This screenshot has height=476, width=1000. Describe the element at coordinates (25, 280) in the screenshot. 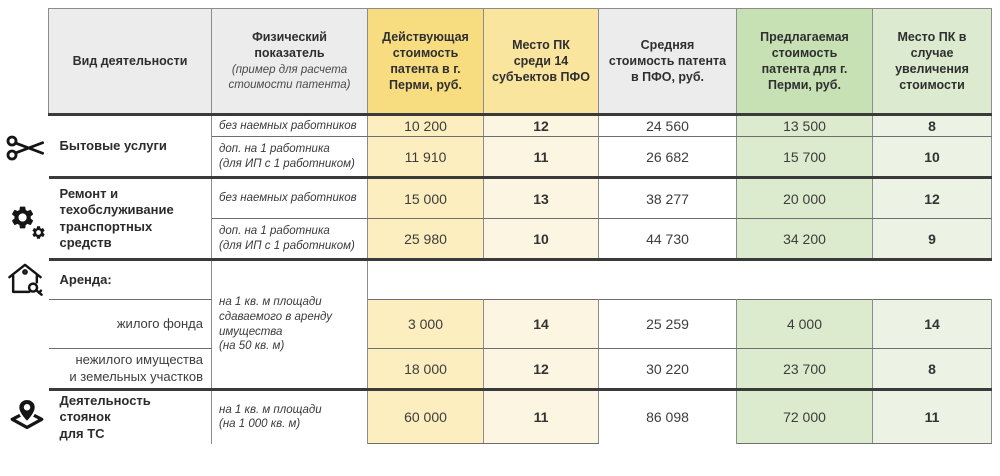

I see `house-key-icon` at that location.